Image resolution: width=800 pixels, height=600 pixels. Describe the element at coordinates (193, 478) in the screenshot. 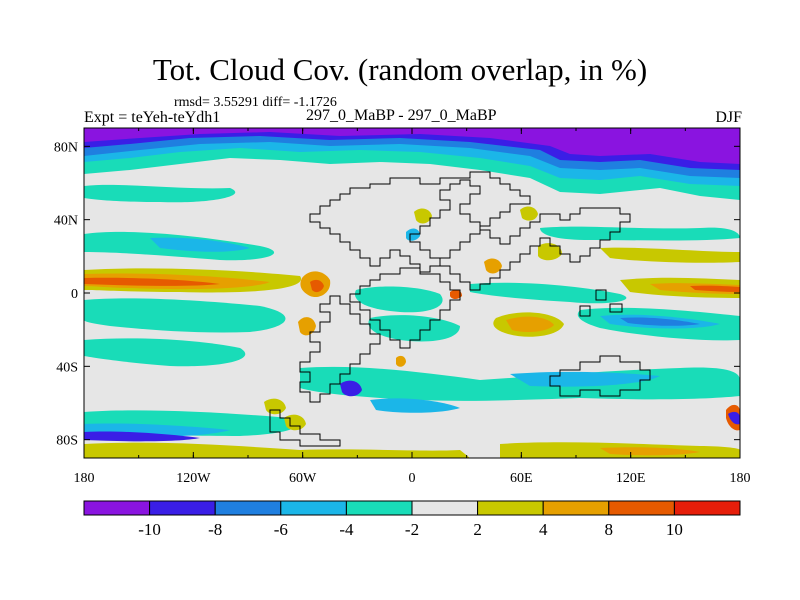

I see `lon-tick-label: 120W` at that location.